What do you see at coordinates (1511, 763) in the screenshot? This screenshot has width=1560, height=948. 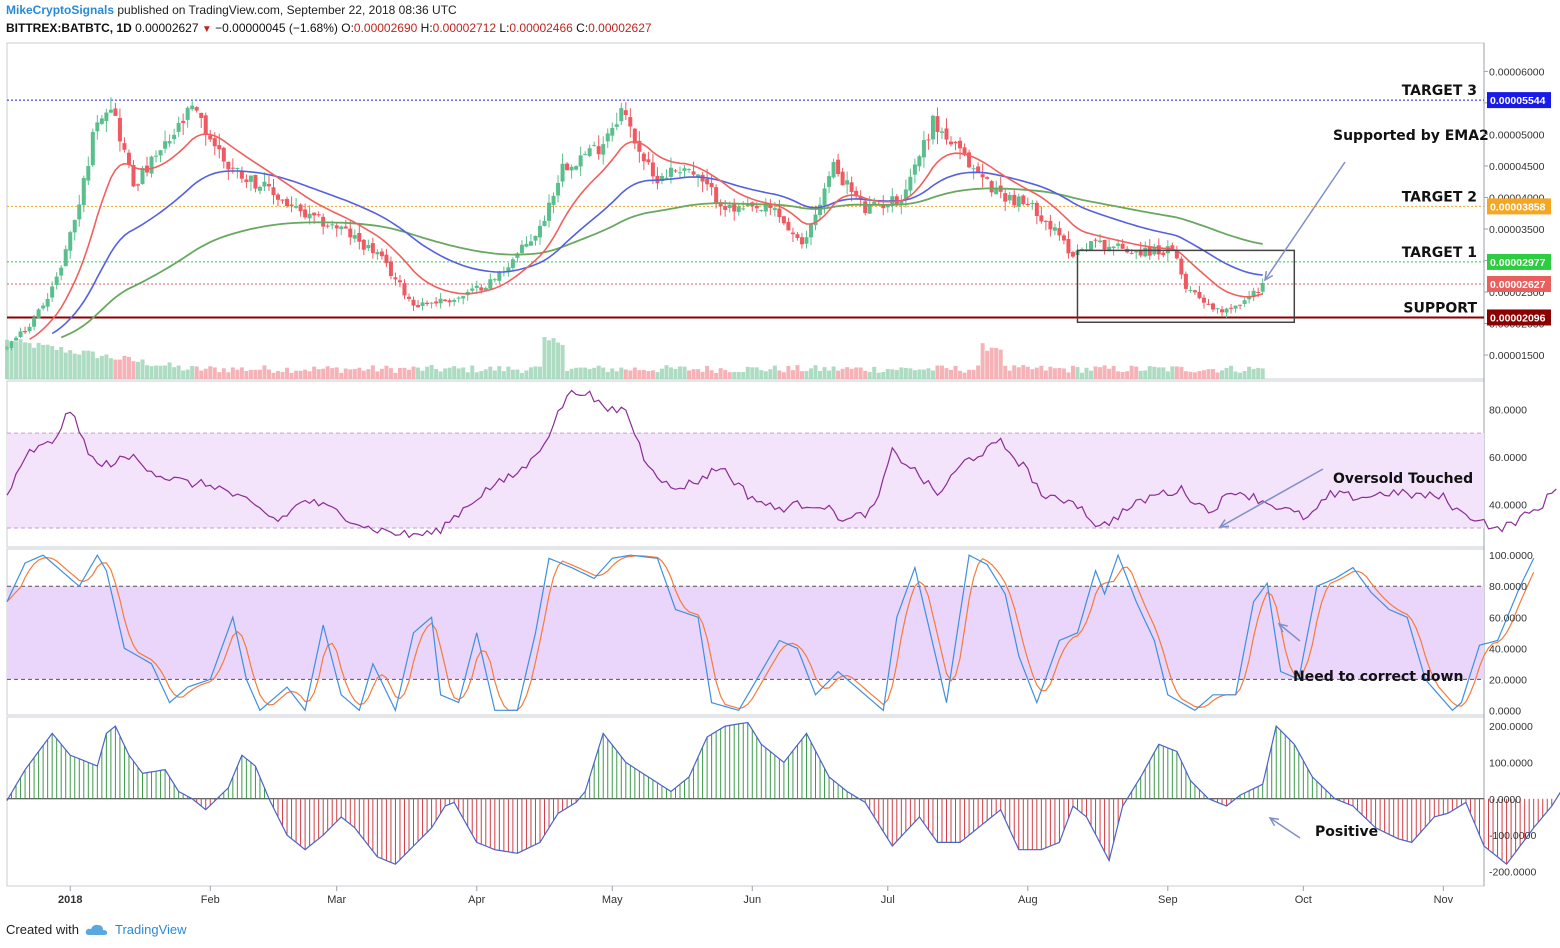 I see `macd-tick-label: 100.0000` at bounding box center [1511, 763].